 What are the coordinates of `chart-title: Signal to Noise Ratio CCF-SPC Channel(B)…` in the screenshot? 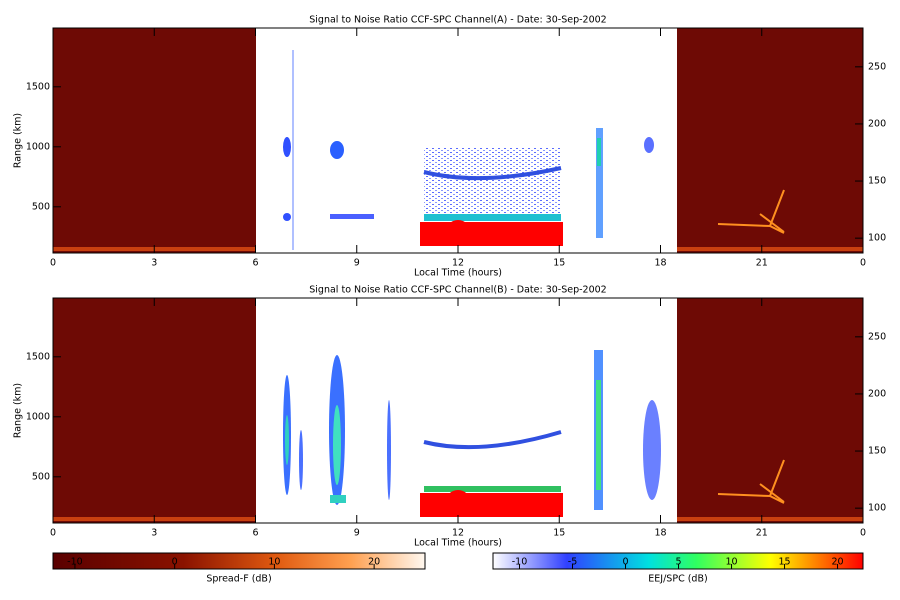 It's located at (457, 290).